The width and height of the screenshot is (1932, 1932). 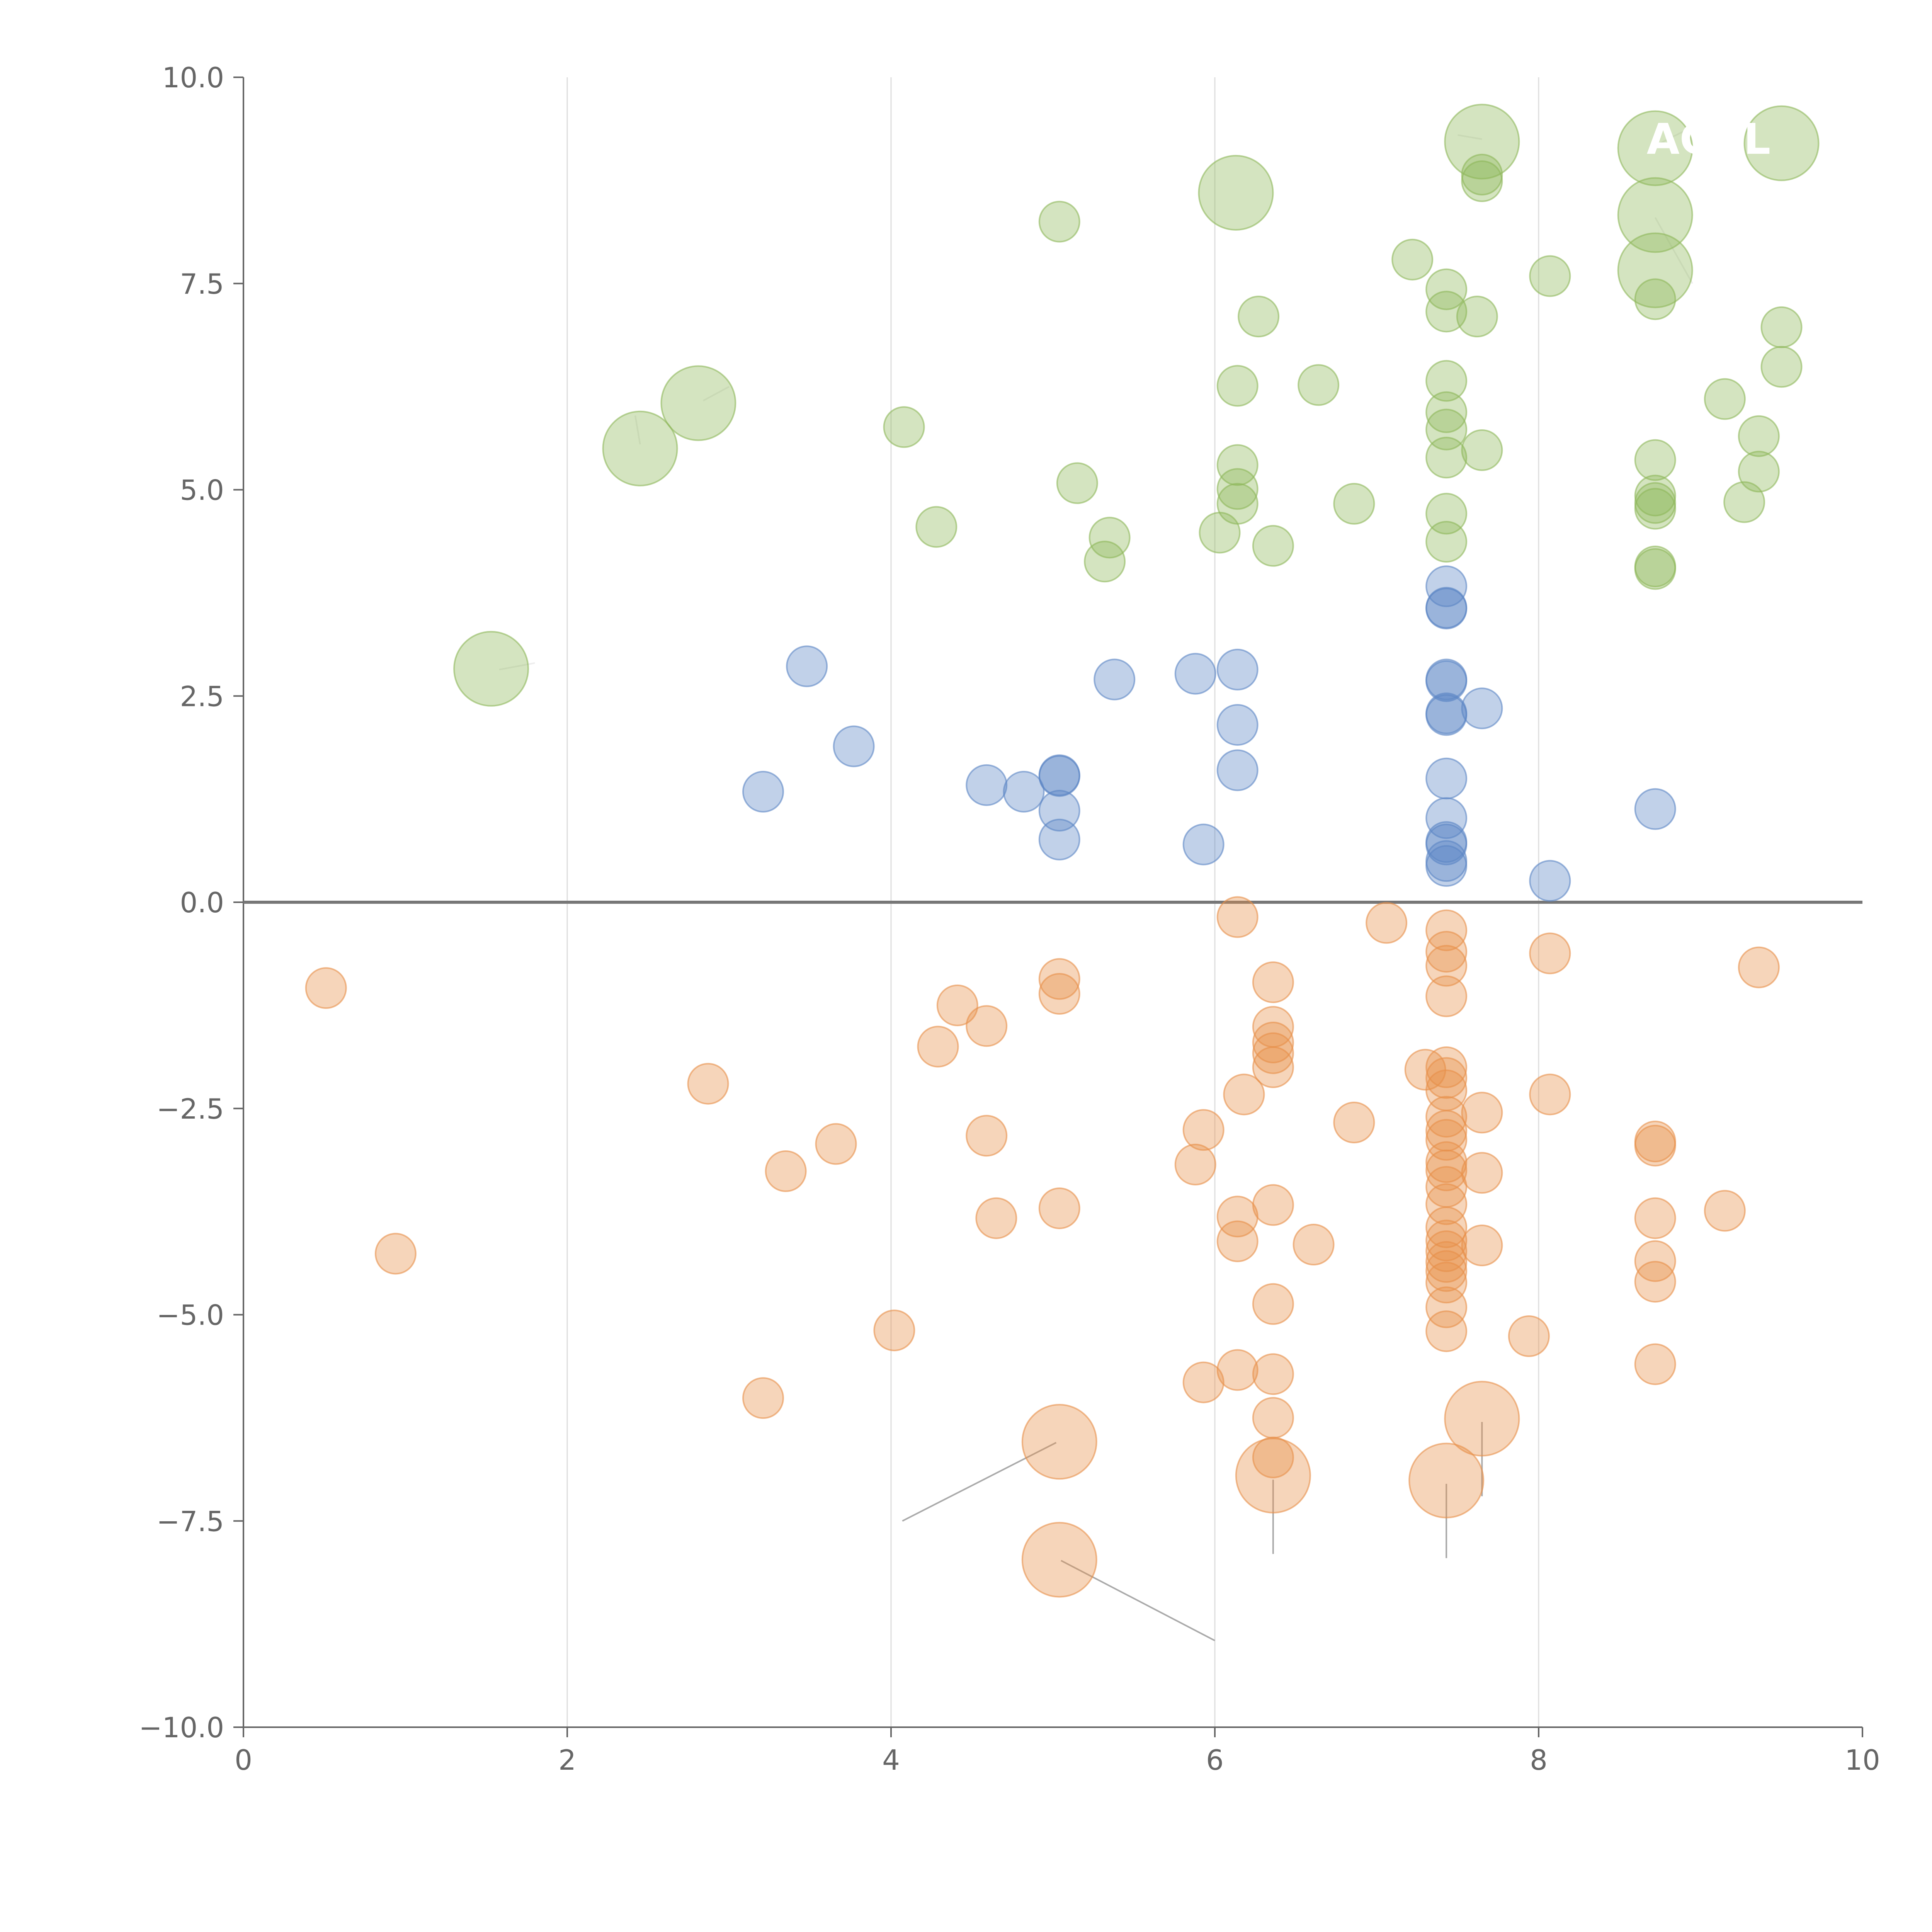 What do you see at coordinates (244, 1760) in the screenshot?
I see `x-tick-label: 0` at bounding box center [244, 1760].